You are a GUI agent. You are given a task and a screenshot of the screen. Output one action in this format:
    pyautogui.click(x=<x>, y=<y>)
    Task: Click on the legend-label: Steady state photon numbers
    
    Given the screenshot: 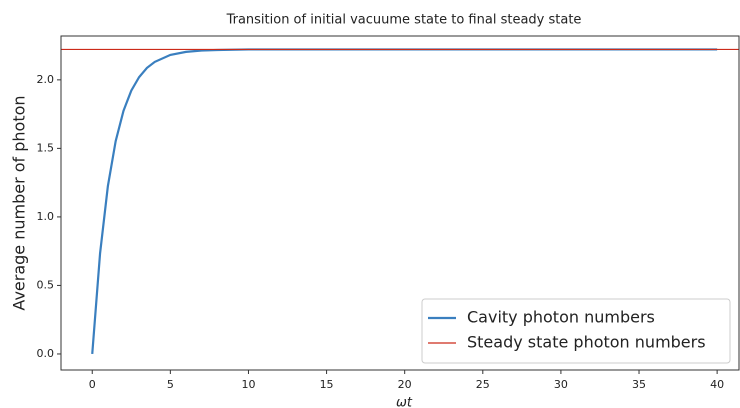 What is the action you would take?
    pyautogui.click(x=586, y=342)
    